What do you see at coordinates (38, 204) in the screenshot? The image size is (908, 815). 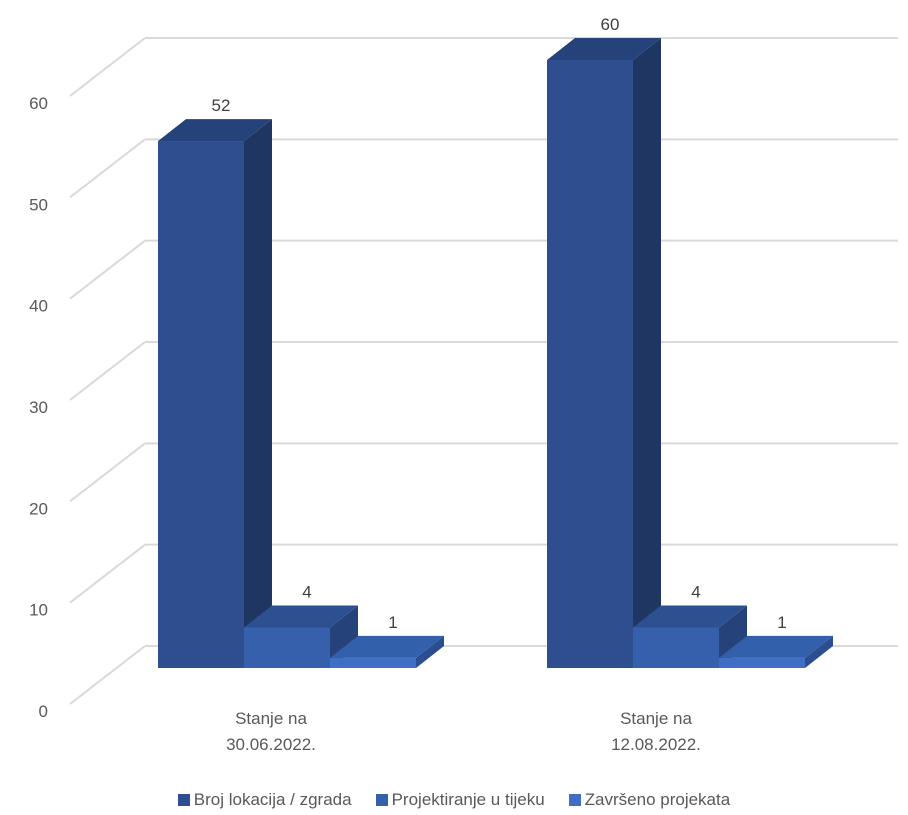 I see `y-tick-label: 50` at bounding box center [38, 204].